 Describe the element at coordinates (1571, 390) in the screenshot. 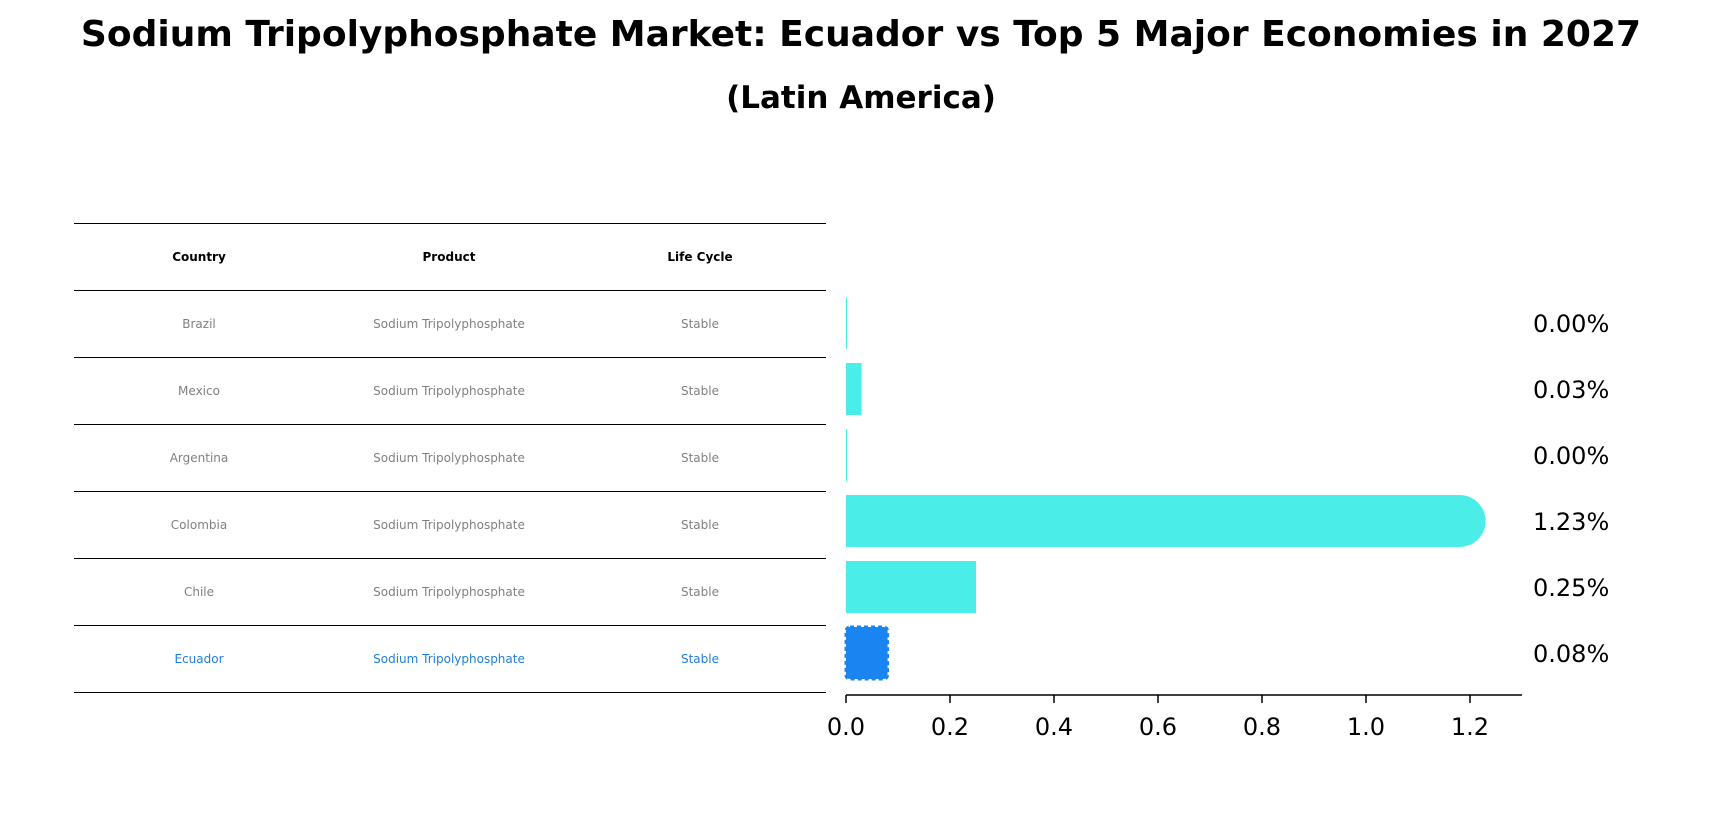

I see `value-label-mexico: 0.03%` at that location.